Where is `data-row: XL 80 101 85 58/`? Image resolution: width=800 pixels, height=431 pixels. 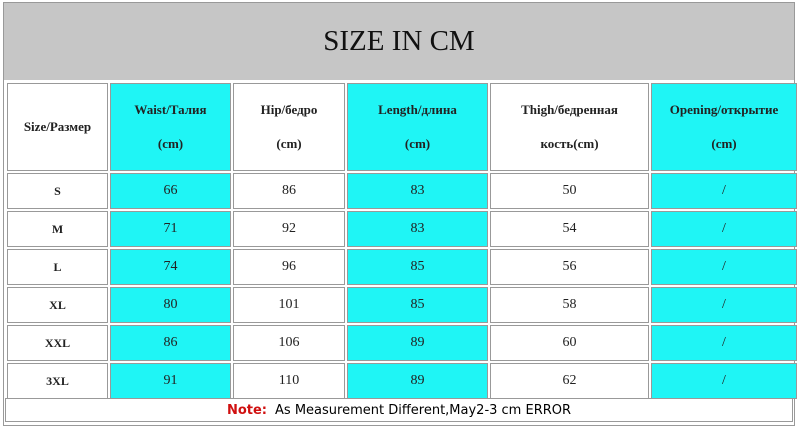
data-row: XL 80 101 85 58/ is located at coordinates (402, 305).